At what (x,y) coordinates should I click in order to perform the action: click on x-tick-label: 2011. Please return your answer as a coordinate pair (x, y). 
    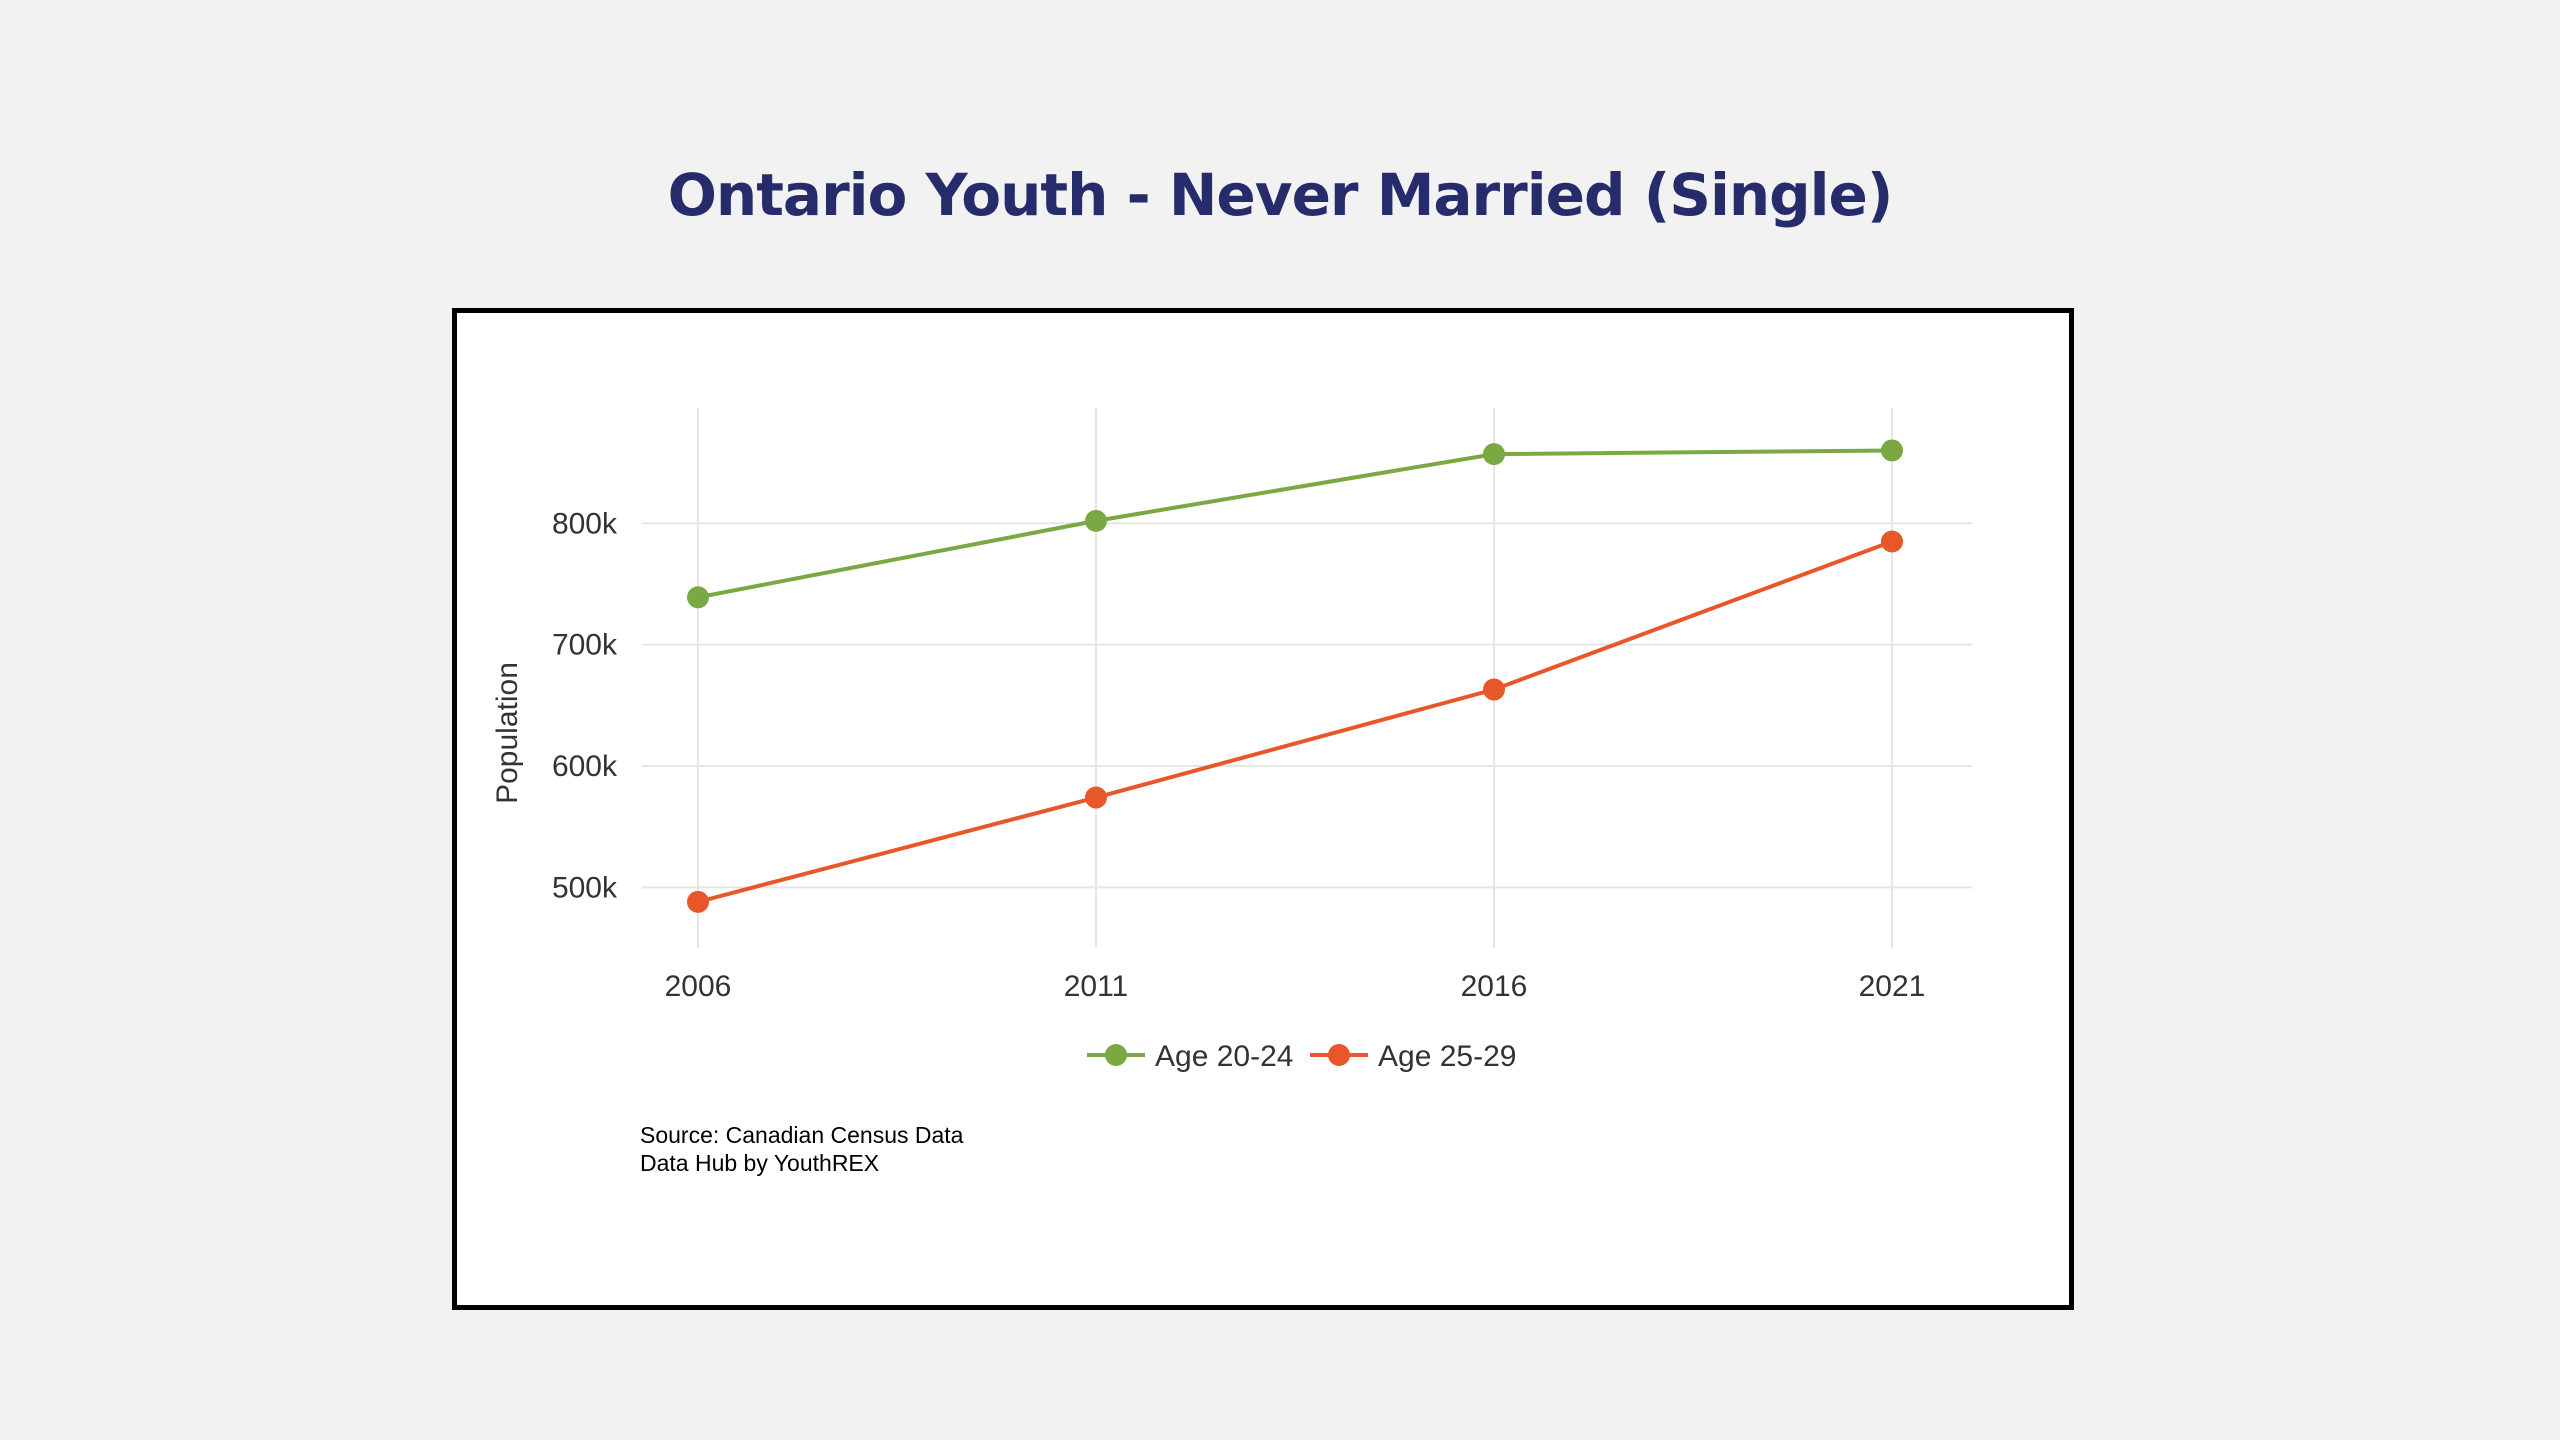
    Looking at the image, I should click on (1096, 986).